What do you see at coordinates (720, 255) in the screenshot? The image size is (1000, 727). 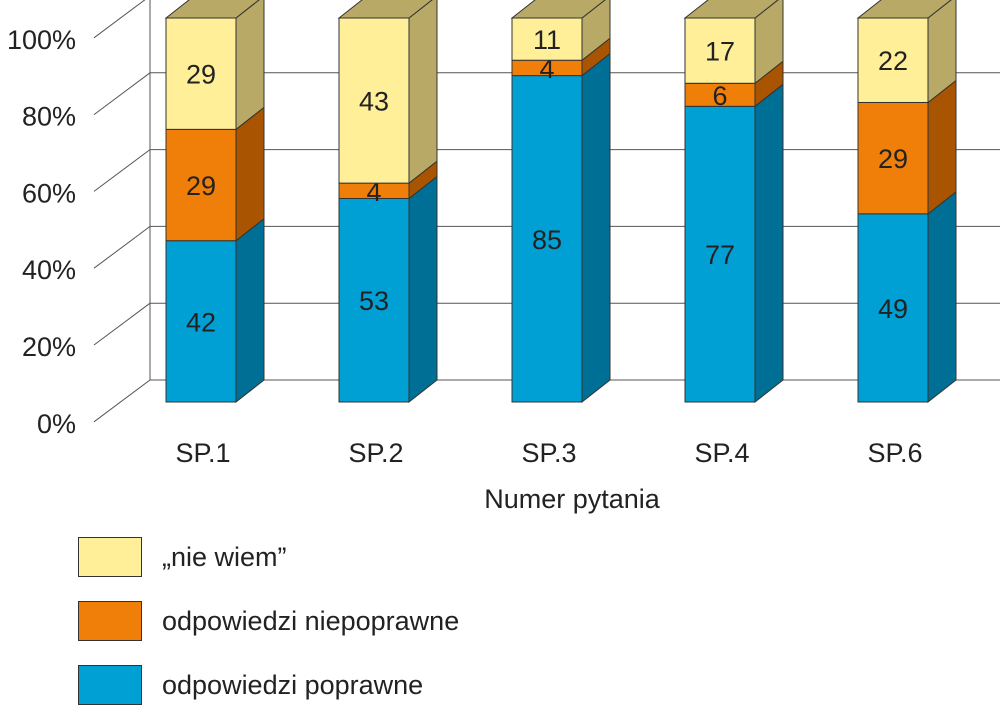 I see `data-label: 77` at bounding box center [720, 255].